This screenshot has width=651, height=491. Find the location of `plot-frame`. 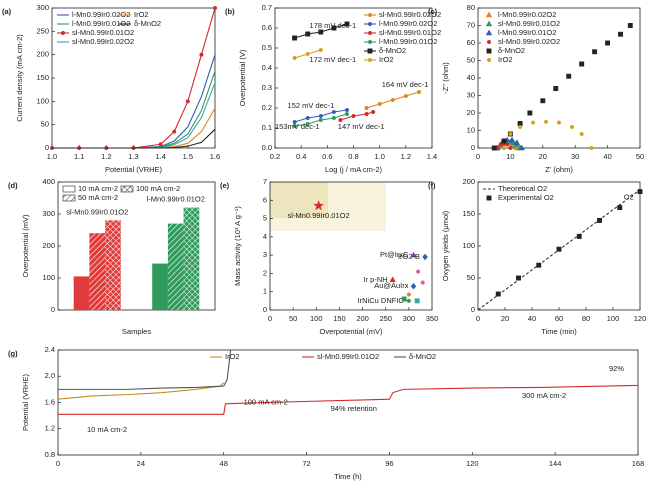

plot-frame is located at coordinates (351, 246).